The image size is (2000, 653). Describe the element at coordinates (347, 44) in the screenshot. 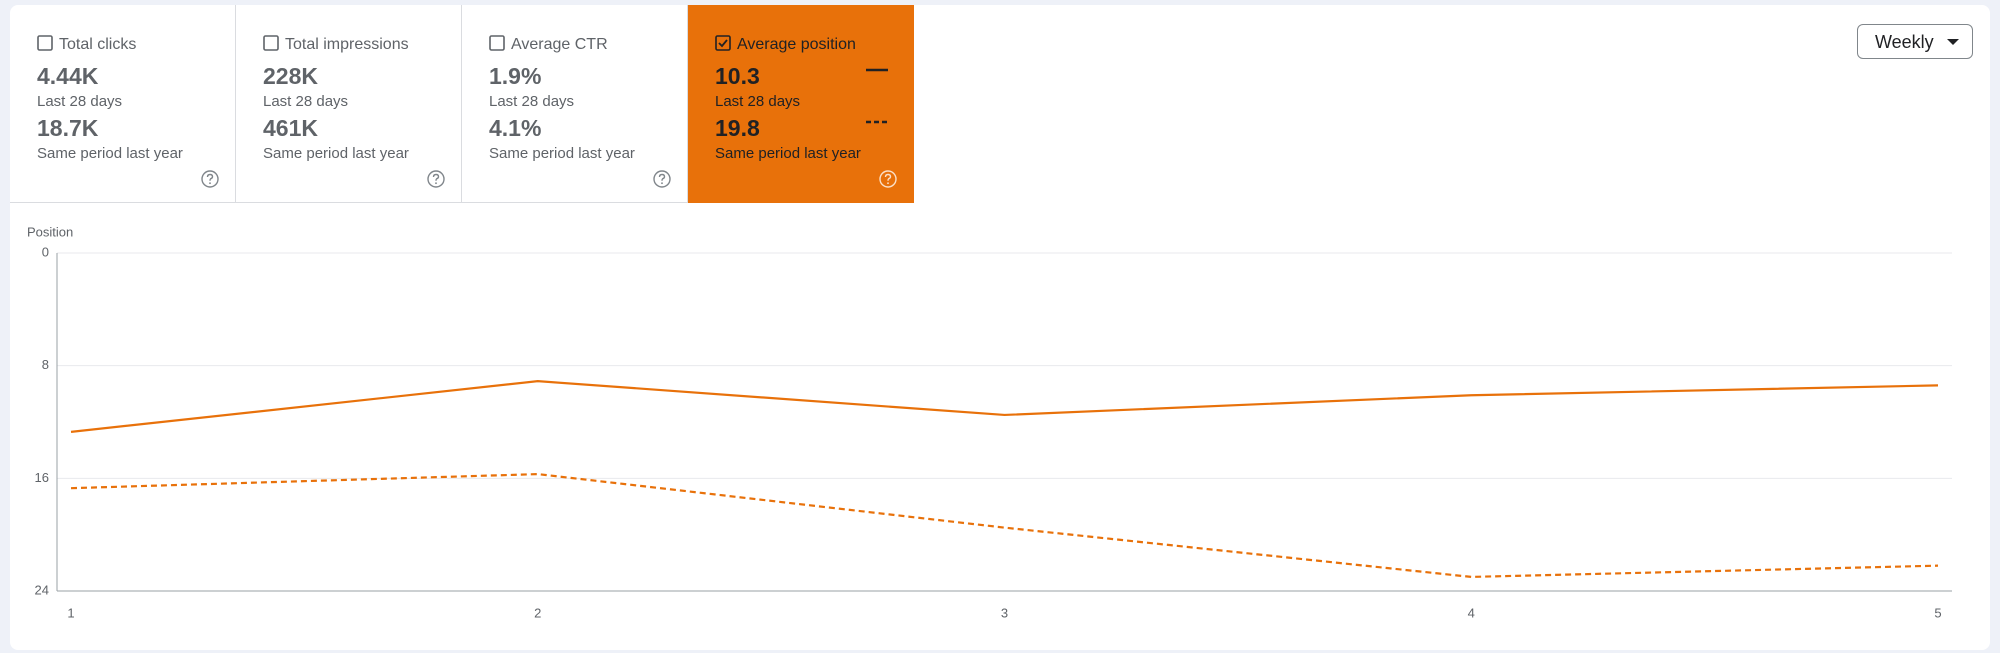

I see `metric-label: Total impressions` at that location.